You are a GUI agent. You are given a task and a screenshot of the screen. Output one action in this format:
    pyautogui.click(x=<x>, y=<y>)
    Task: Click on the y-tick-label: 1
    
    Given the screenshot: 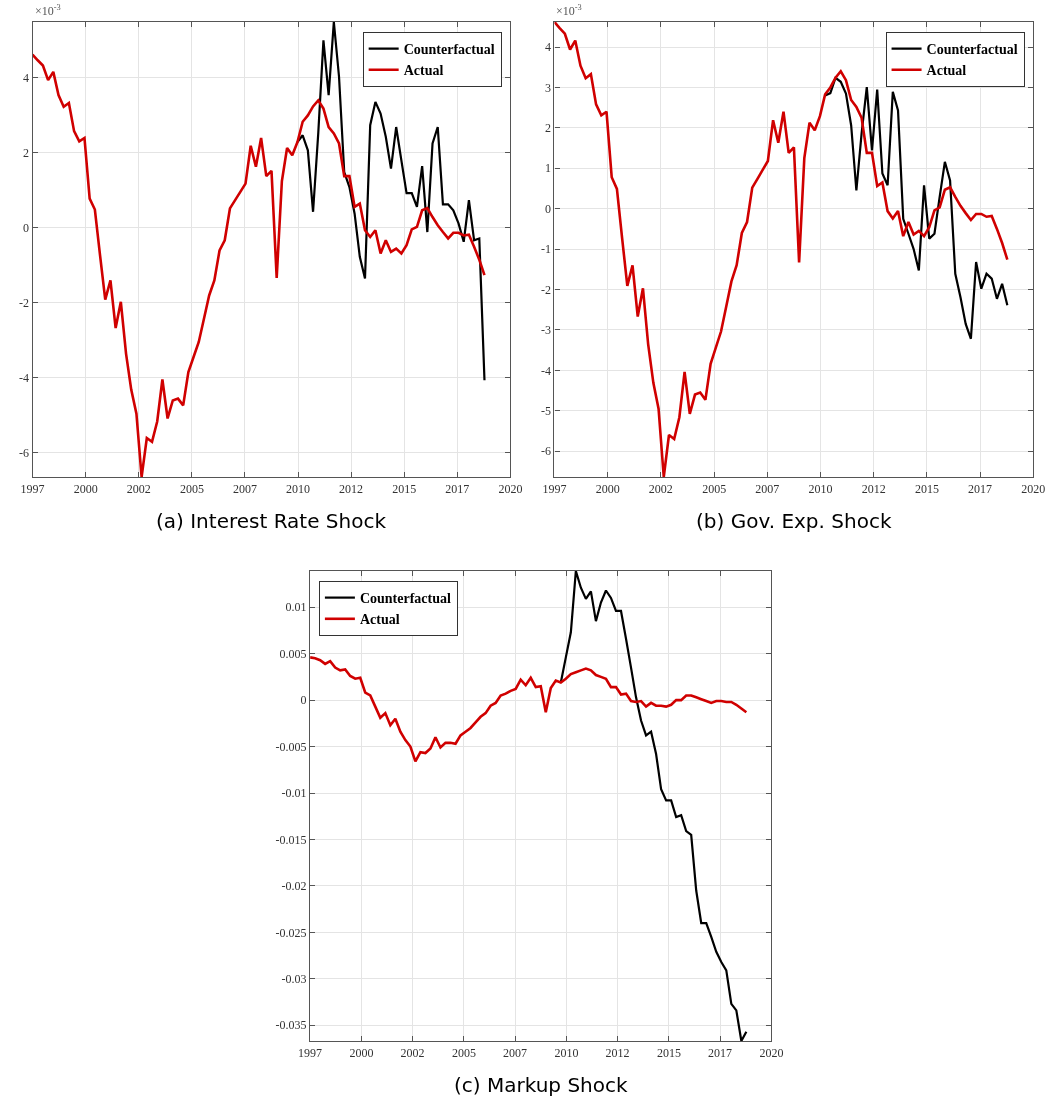 What is the action you would take?
    pyautogui.click(x=547, y=168)
    